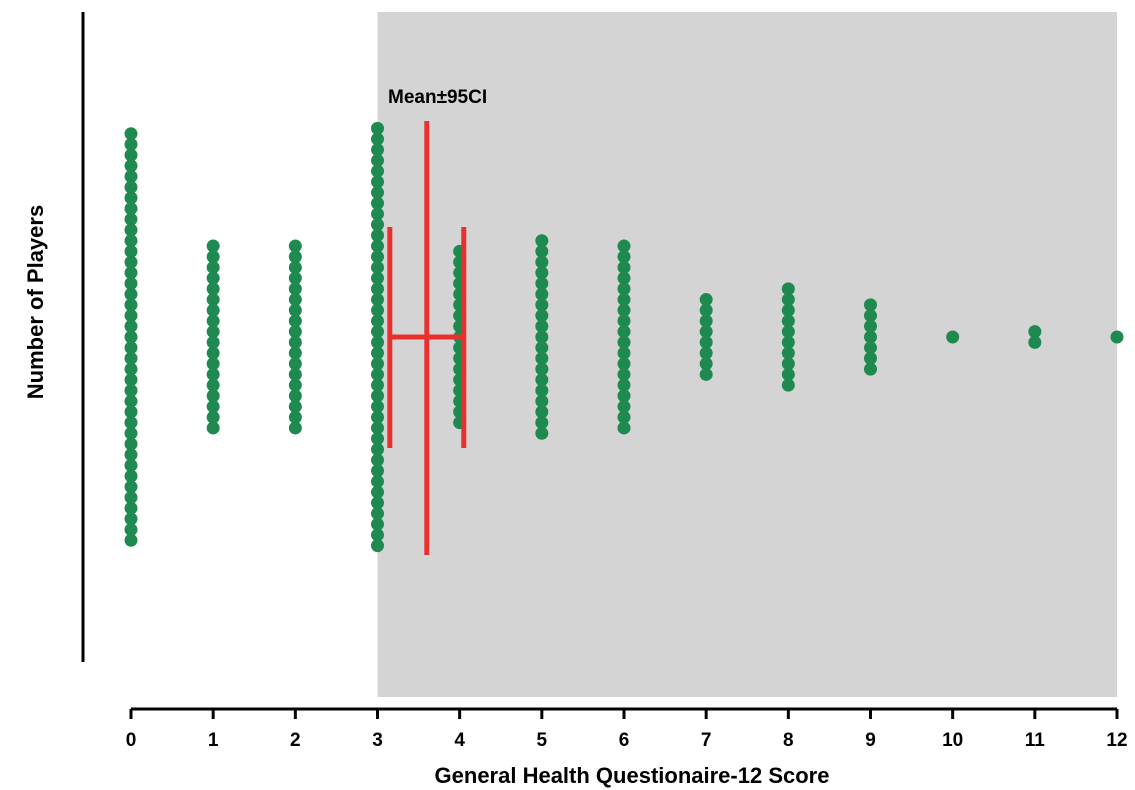  What do you see at coordinates (437, 97) in the screenshot?
I see `summary-annotation: Mean±95CI` at bounding box center [437, 97].